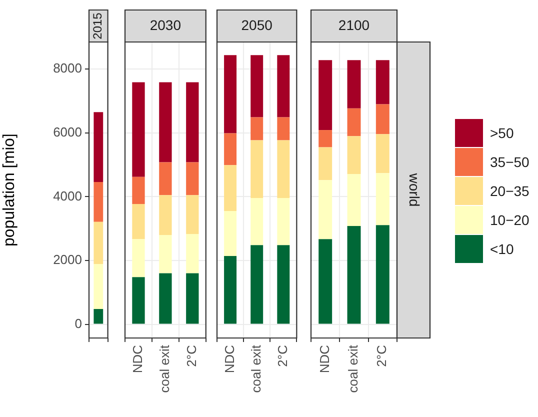 This screenshot has width=538, height=417. What do you see at coordinates (67, 132) in the screenshot?
I see `y-tick-label: 6000` at bounding box center [67, 132].